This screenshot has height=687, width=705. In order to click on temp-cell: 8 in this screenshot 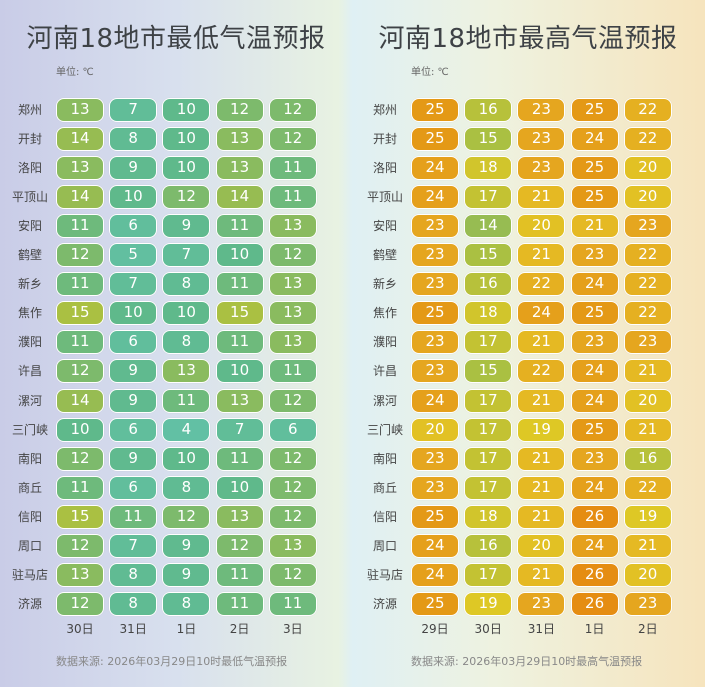, I will do `click(186, 603)`.